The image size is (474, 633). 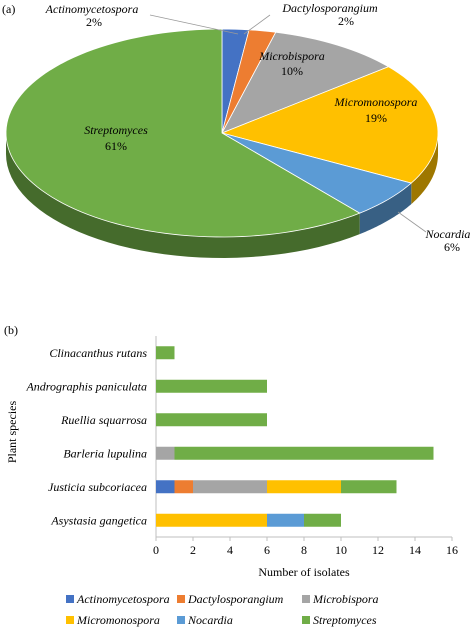 I want to click on pie-label-nocardia: Nocardia, so click(x=448, y=234).